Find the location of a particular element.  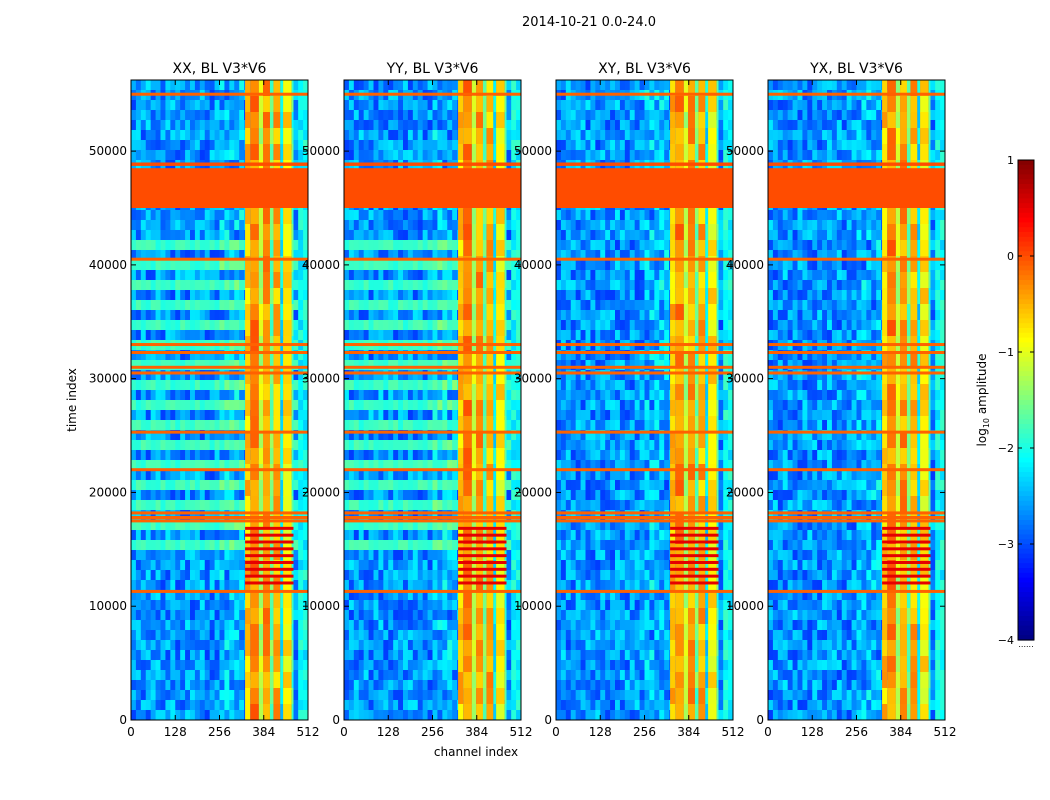

colorbar: 1 0 −1 −2 −3 −4 is located at coordinates (1016, 400).